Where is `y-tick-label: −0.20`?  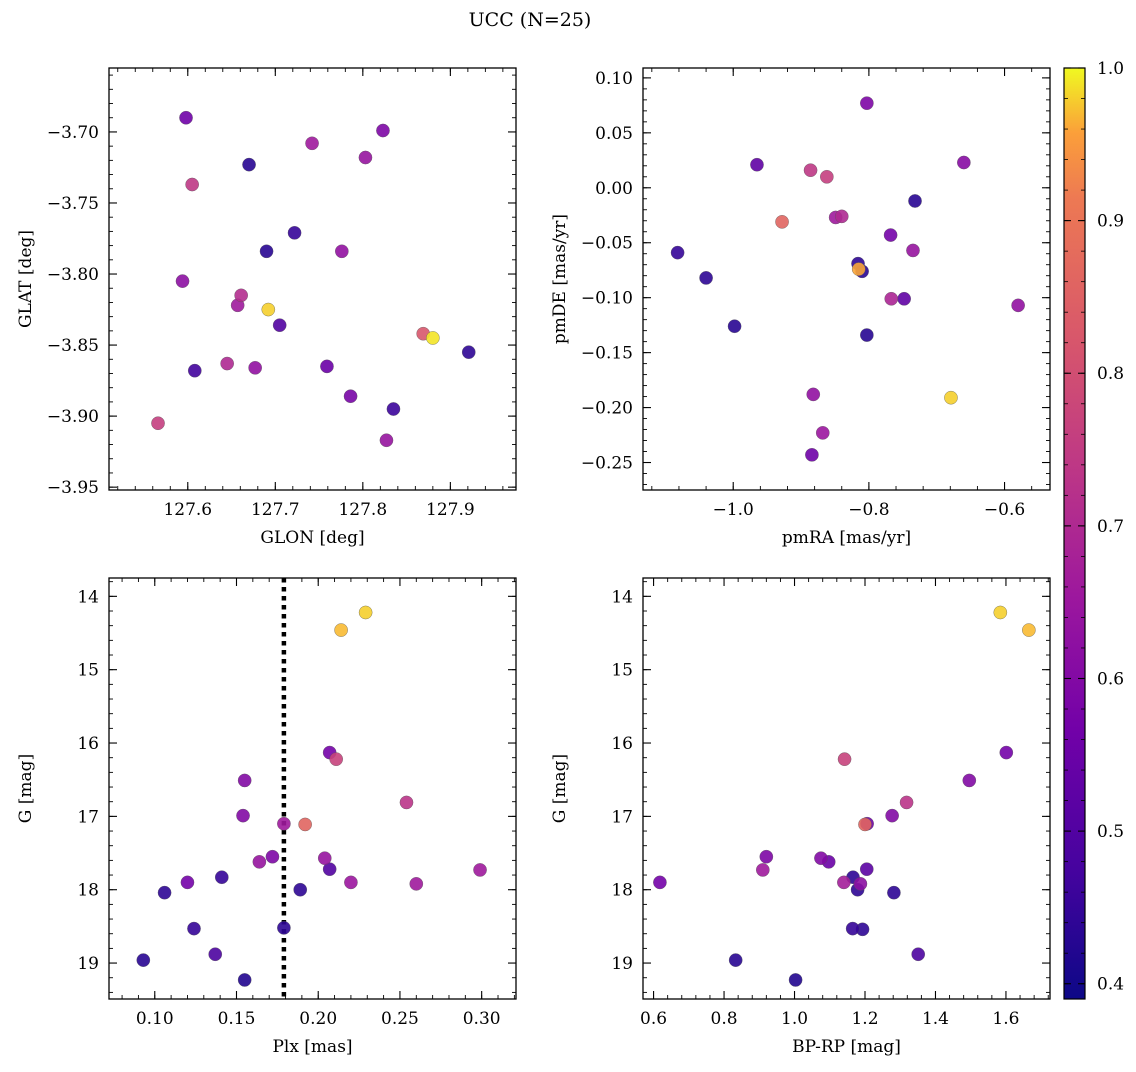
y-tick-label: −0.20 is located at coordinates (607, 409).